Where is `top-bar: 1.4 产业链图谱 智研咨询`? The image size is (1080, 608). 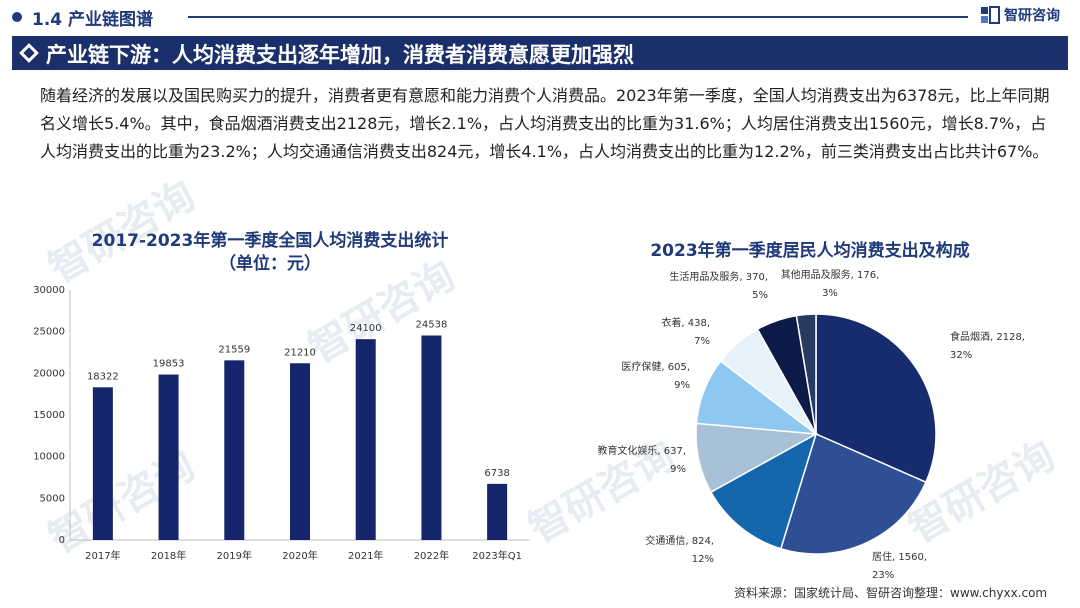 top-bar: 1.4 产业链图谱 智研咨询 is located at coordinates (540, 17).